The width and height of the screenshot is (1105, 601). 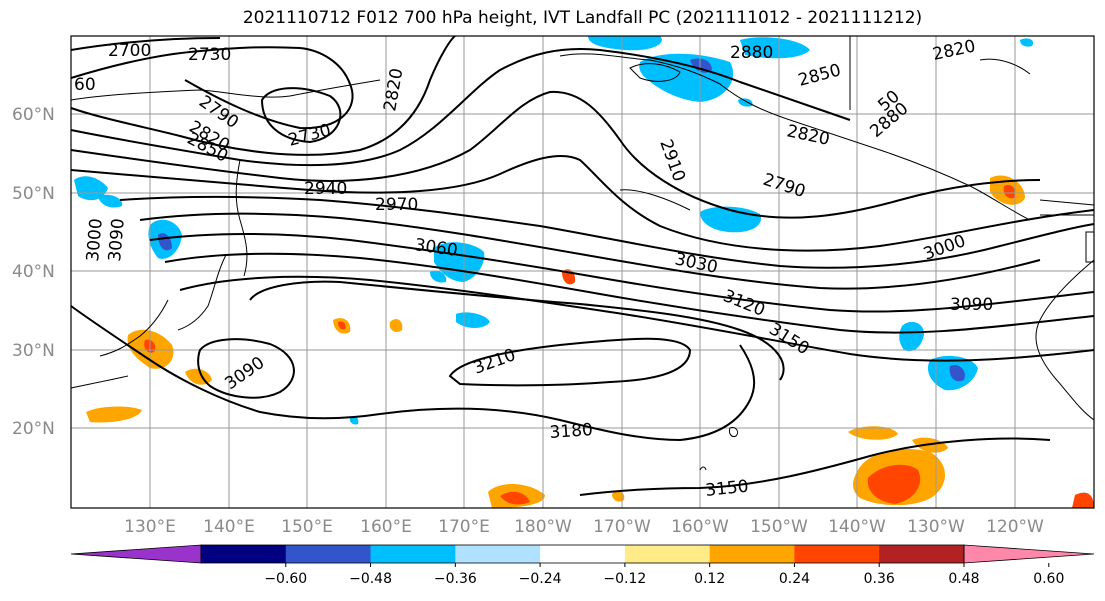 What do you see at coordinates (571, 431) in the screenshot?
I see `contour-label: 3180` at bounding box center [571, 431].